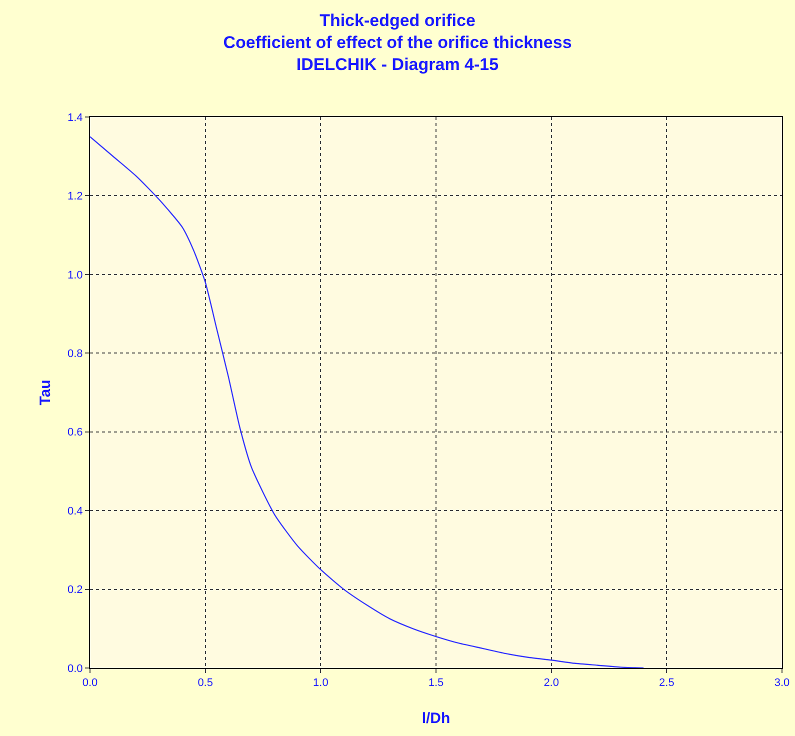  What do you see at coordinates (436, 718) in the screenshot?
I see `x-axis-title: l/Dh` at bounding box center [436, 718].